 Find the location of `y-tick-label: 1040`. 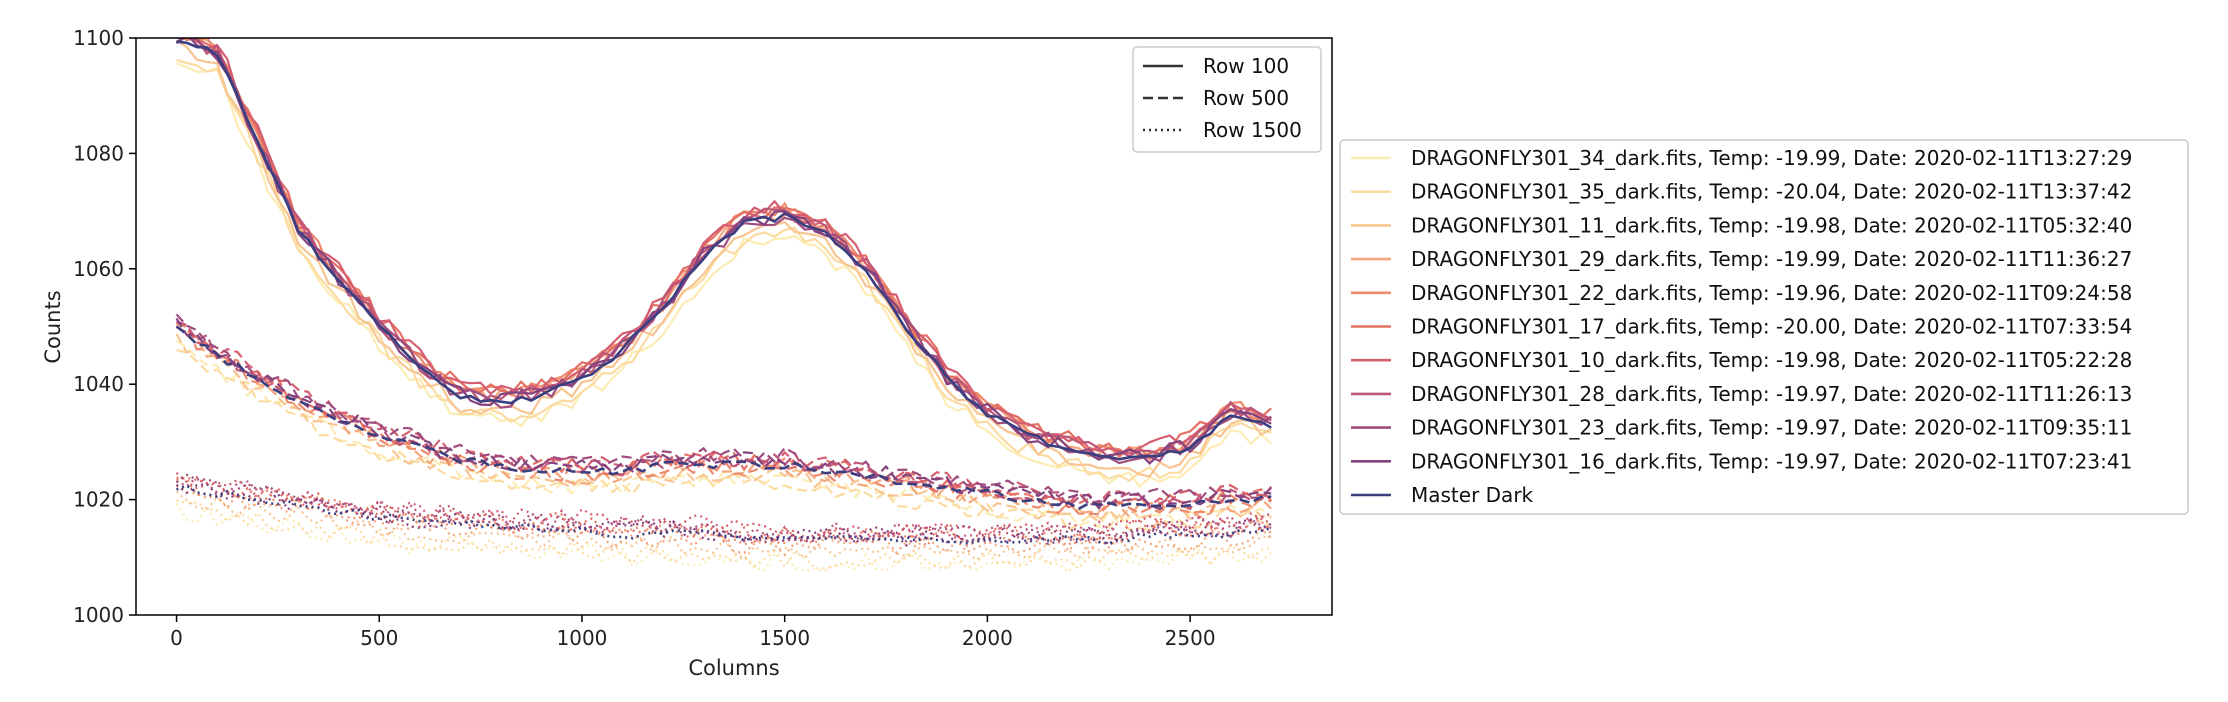

y-tick-label: 1040 is located at coordinates (98, 384).